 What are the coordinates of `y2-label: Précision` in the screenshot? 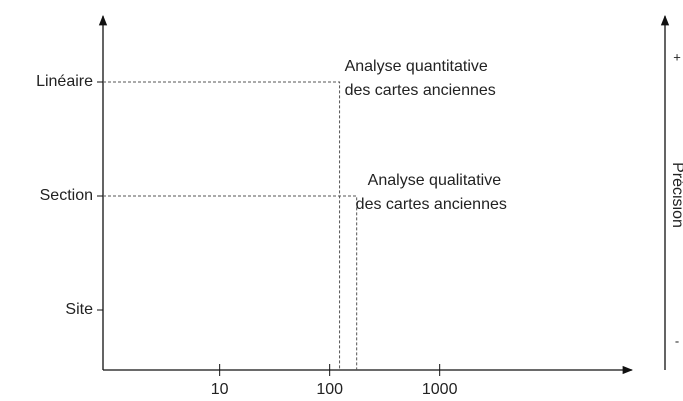 It's located at (676, 195).